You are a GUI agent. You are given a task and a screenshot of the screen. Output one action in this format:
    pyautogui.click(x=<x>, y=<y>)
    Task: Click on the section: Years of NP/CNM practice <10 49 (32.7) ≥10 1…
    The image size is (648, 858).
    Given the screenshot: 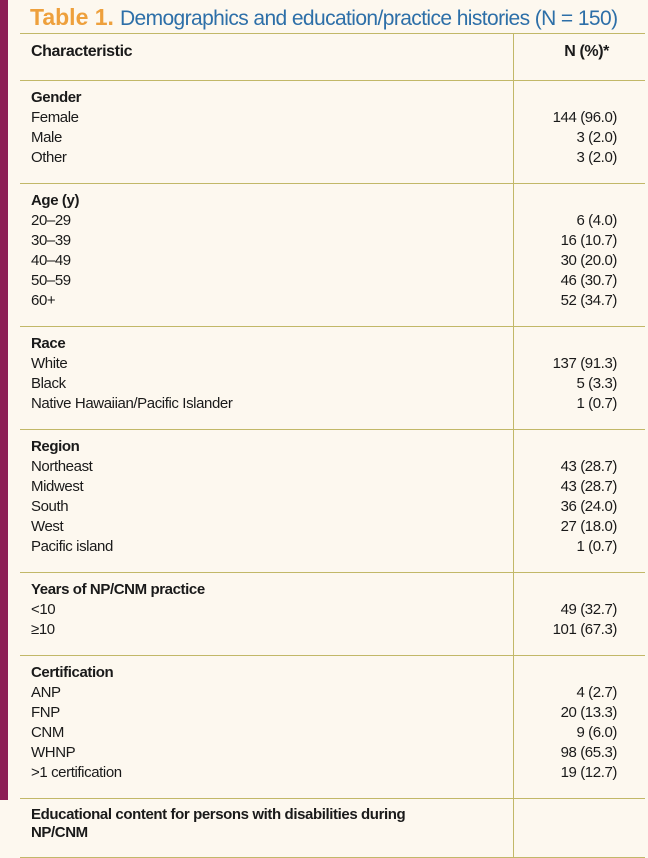 What is the action you would take?
    pyautogui.click(x=332, y=614)
    